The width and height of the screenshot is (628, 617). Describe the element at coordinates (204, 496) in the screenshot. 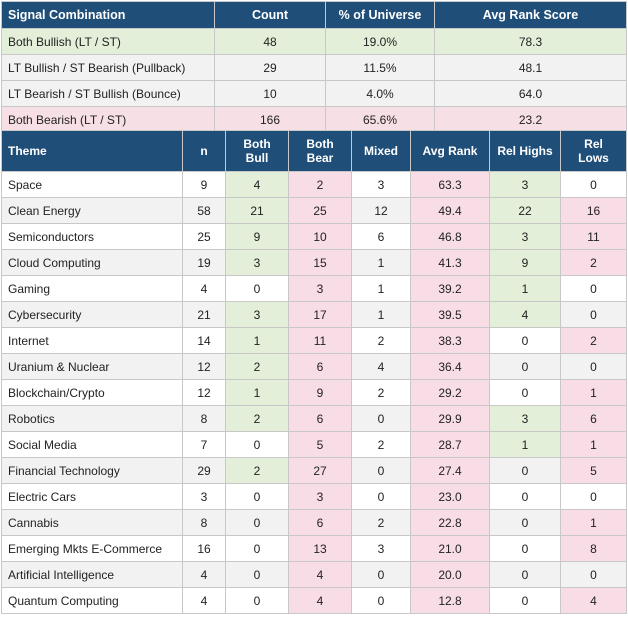

I see `theme-cell-n: 3` at that location.